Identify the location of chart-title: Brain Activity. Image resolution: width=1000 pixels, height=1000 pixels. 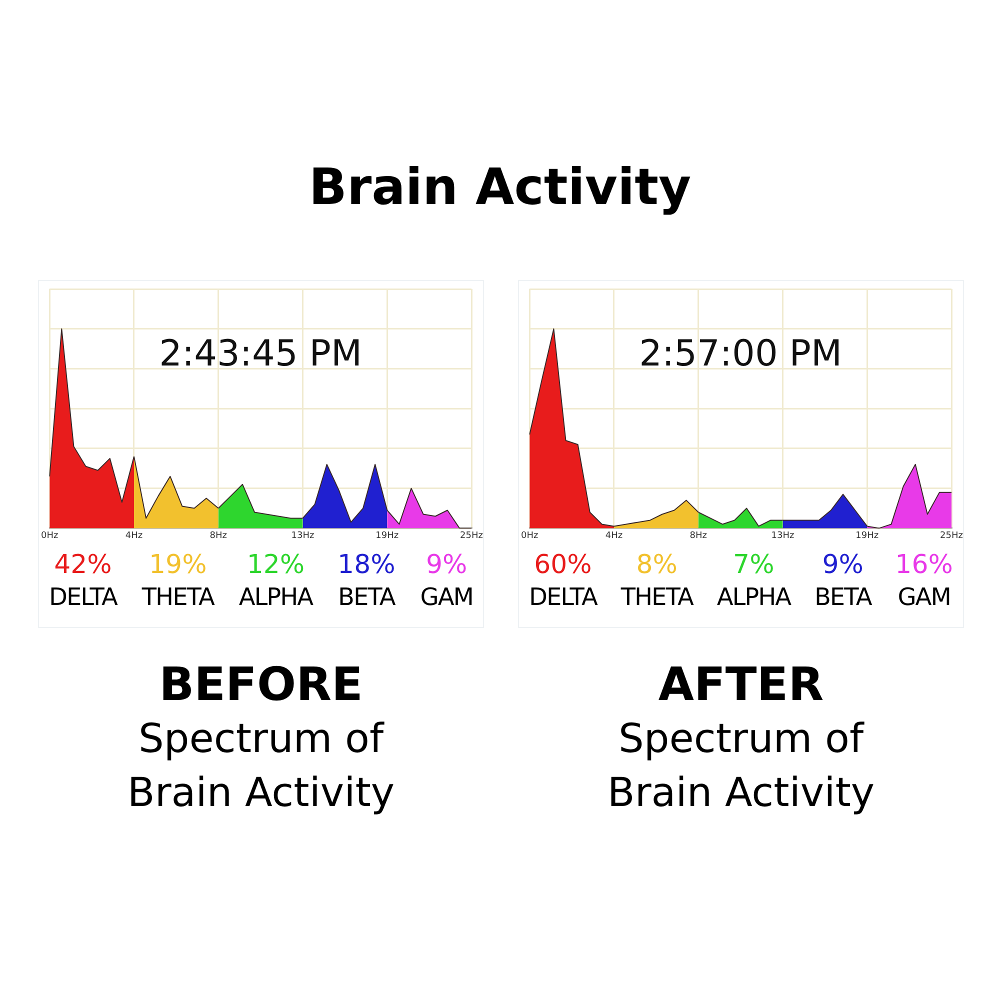
(500, 187).